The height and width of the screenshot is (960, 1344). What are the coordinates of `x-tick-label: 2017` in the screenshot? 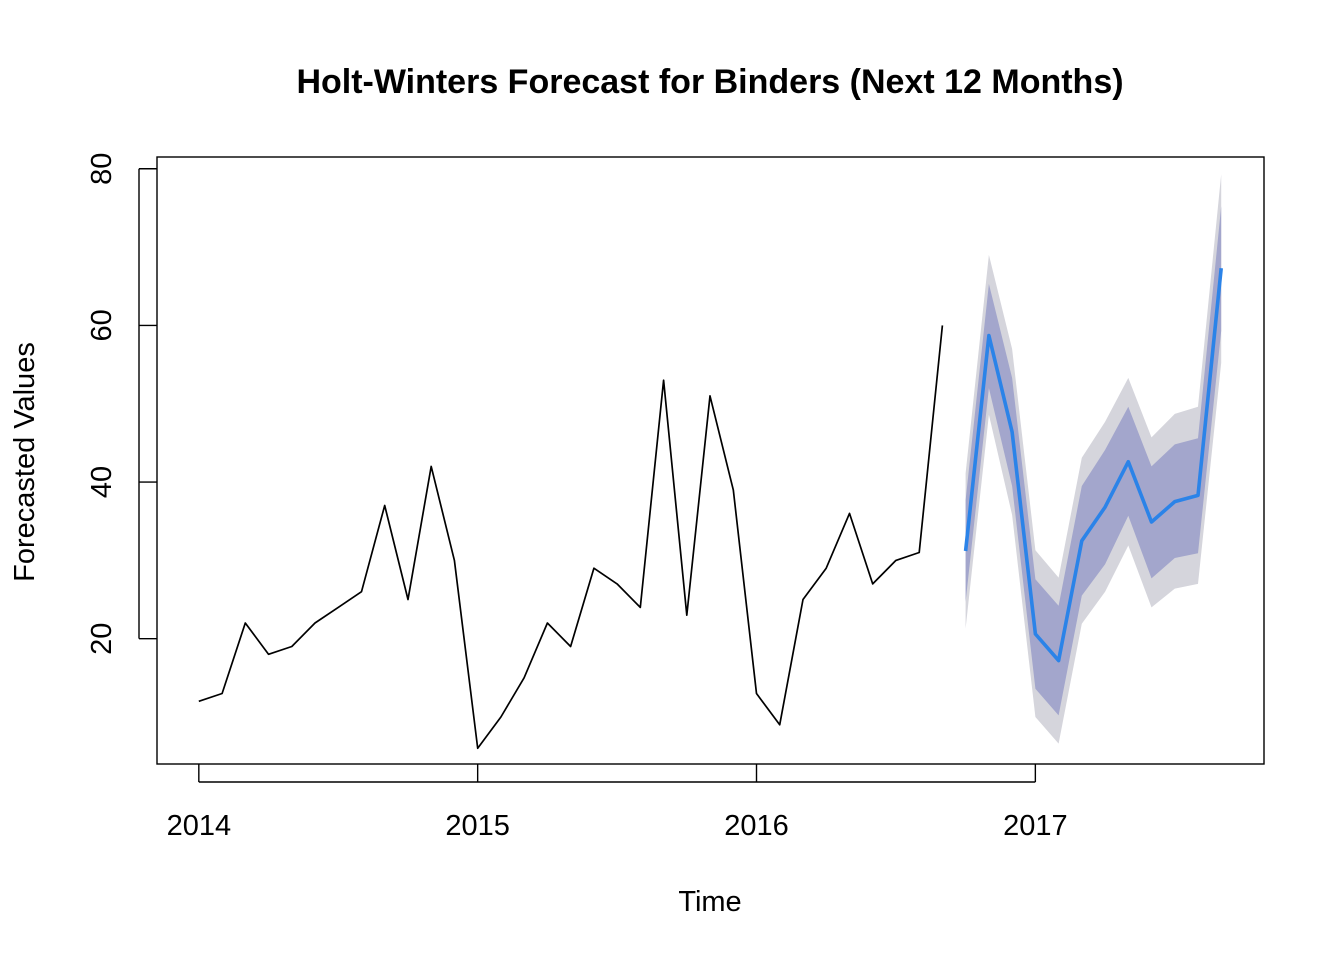 It's located at (1035, 826).